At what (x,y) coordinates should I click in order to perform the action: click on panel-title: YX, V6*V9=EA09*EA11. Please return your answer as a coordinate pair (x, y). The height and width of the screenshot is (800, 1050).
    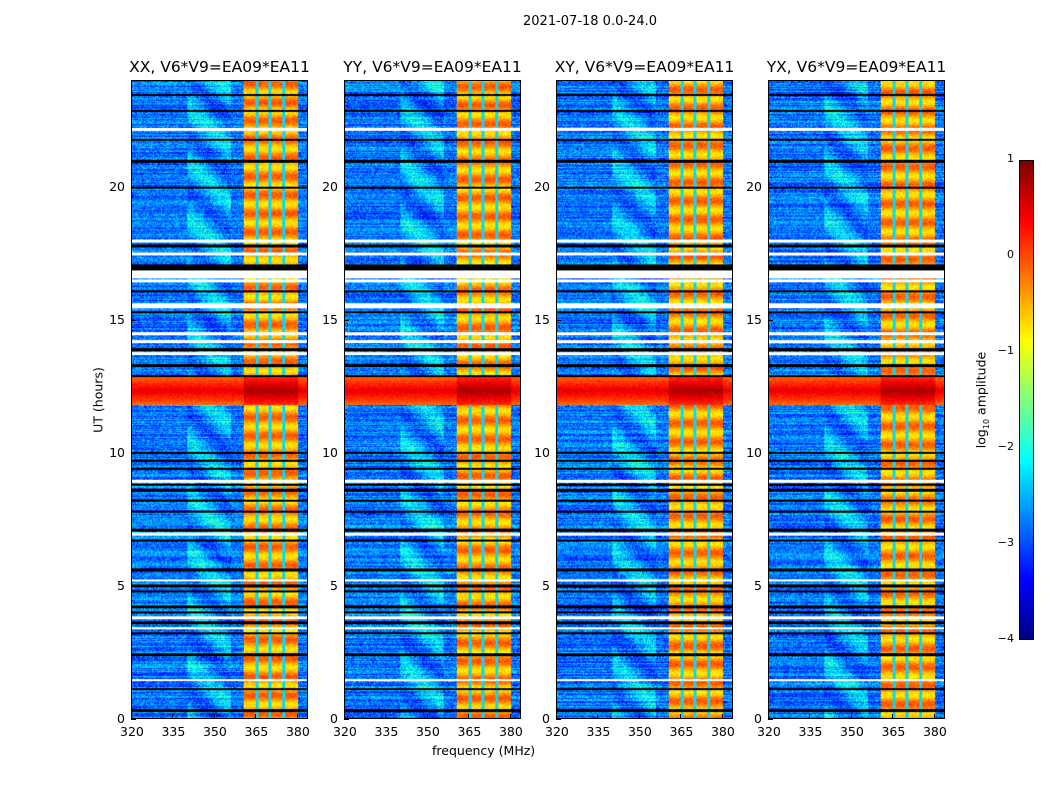
    Looking at the image, I should click on (856, 67).